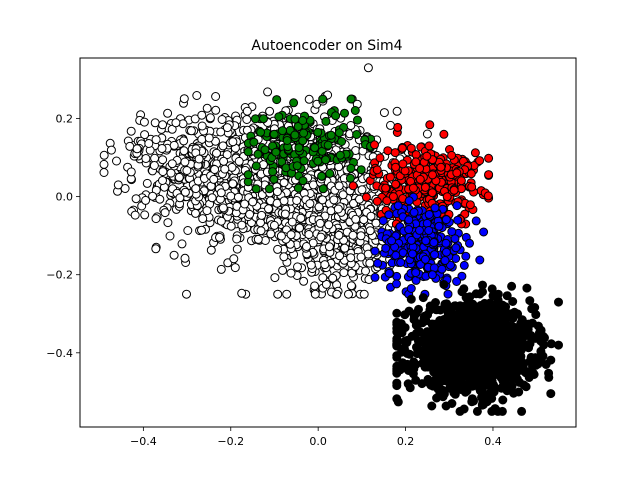 The height and width of the screenshot is (480, 640). I want to click on y-tick-label: 0.0, so click(65, 197).